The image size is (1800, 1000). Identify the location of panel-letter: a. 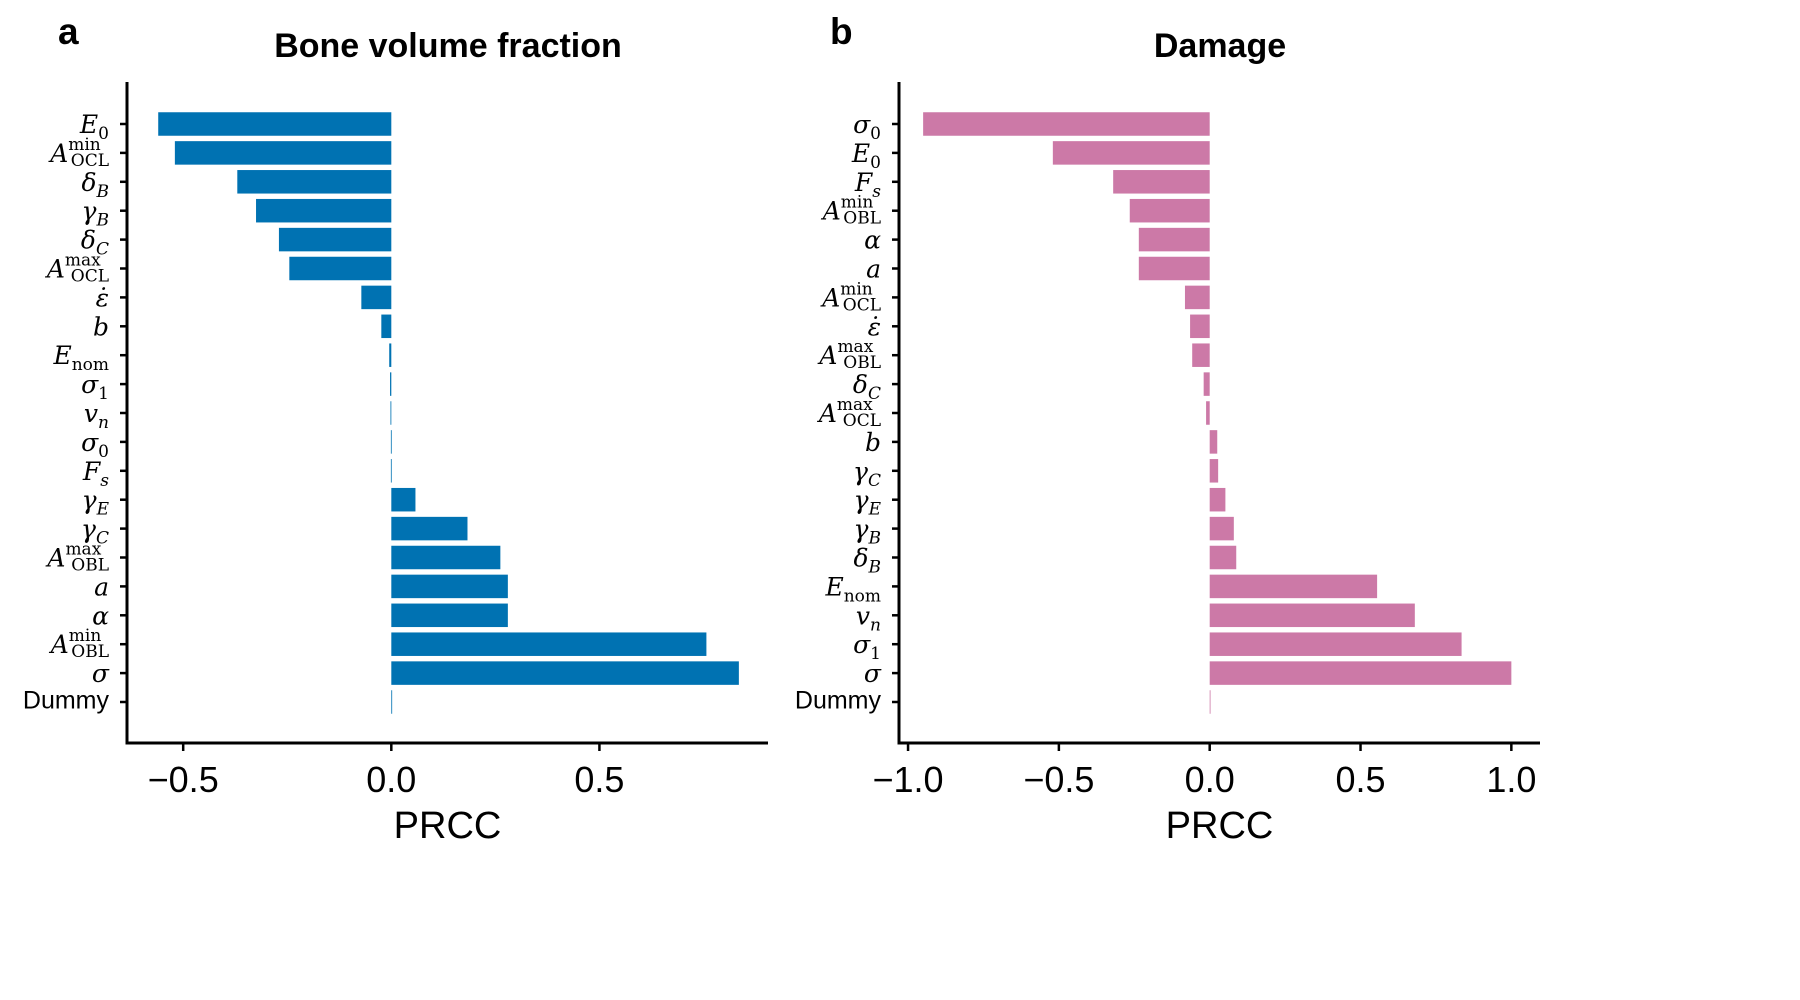
(68, 31).